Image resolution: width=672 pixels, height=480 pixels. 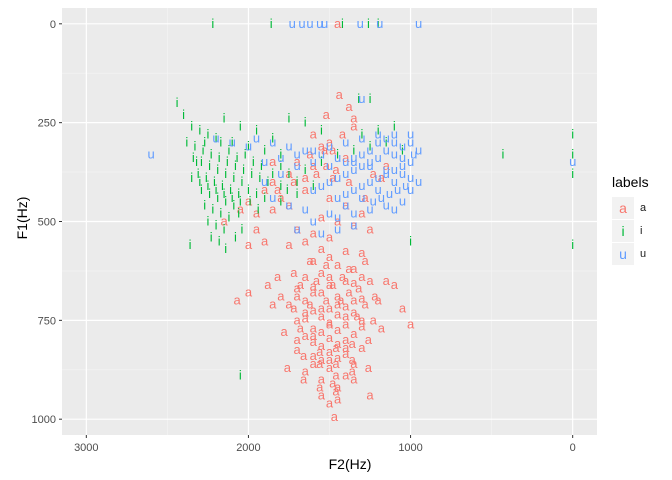 What do you see at coordinates (47, 223) in the screenshot?
I see `y-tick-label: 500` at bounding box center [47, 223].